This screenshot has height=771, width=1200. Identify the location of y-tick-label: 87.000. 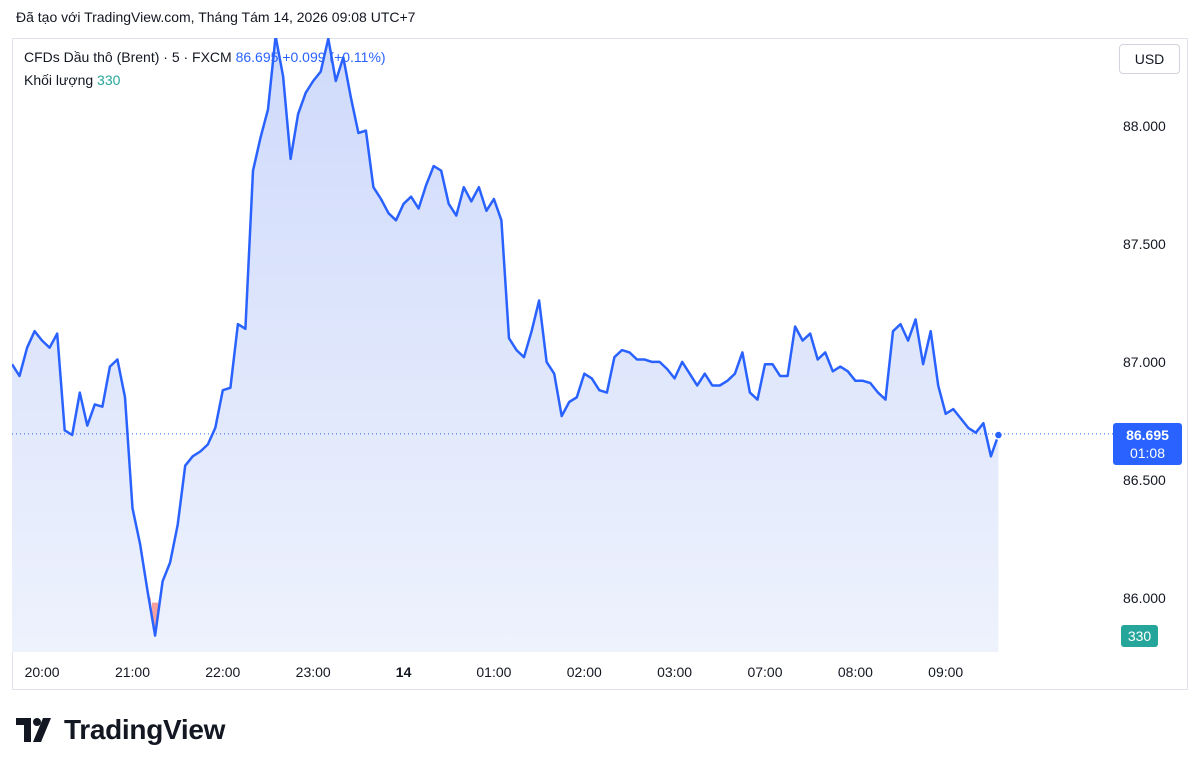
(1144, 362).